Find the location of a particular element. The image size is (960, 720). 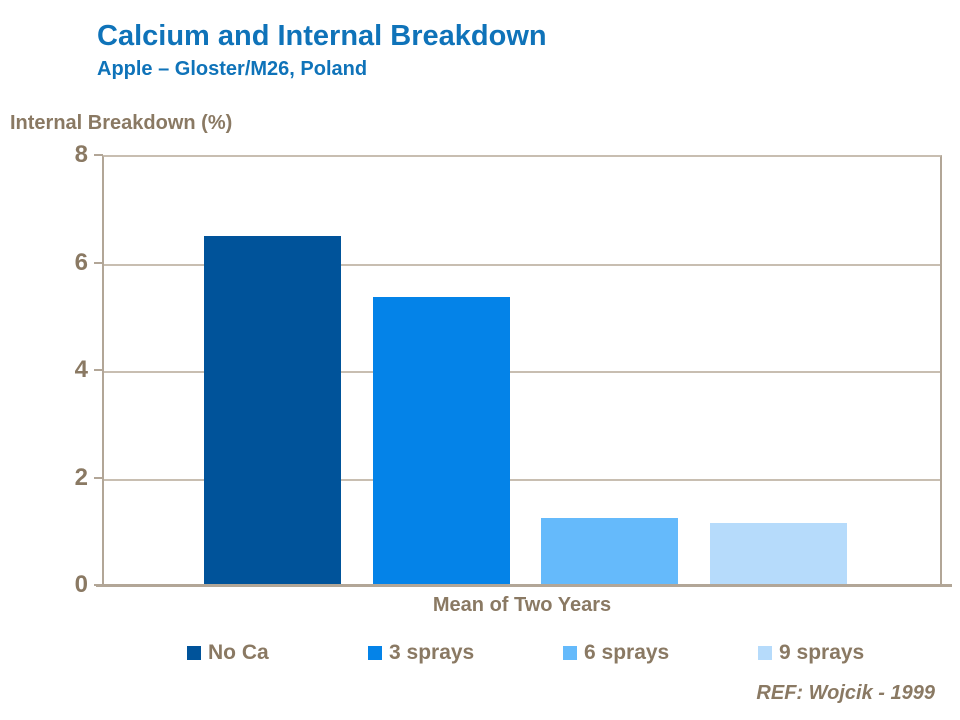

legend-label: 6 sprays is located at coordinates (627, 652).